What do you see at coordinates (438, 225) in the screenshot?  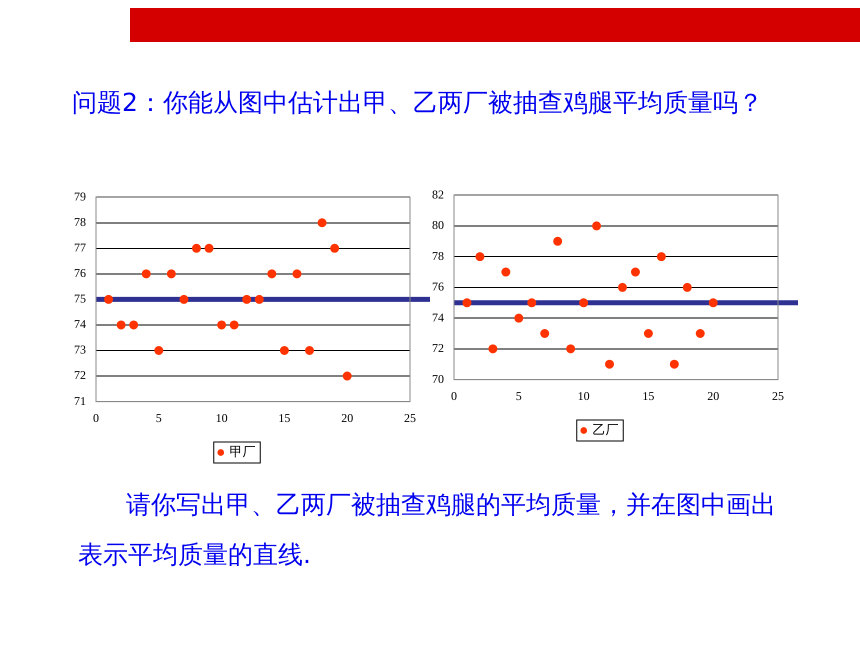 I see `y-tick-label: 80` at bounding box center [438, 225].